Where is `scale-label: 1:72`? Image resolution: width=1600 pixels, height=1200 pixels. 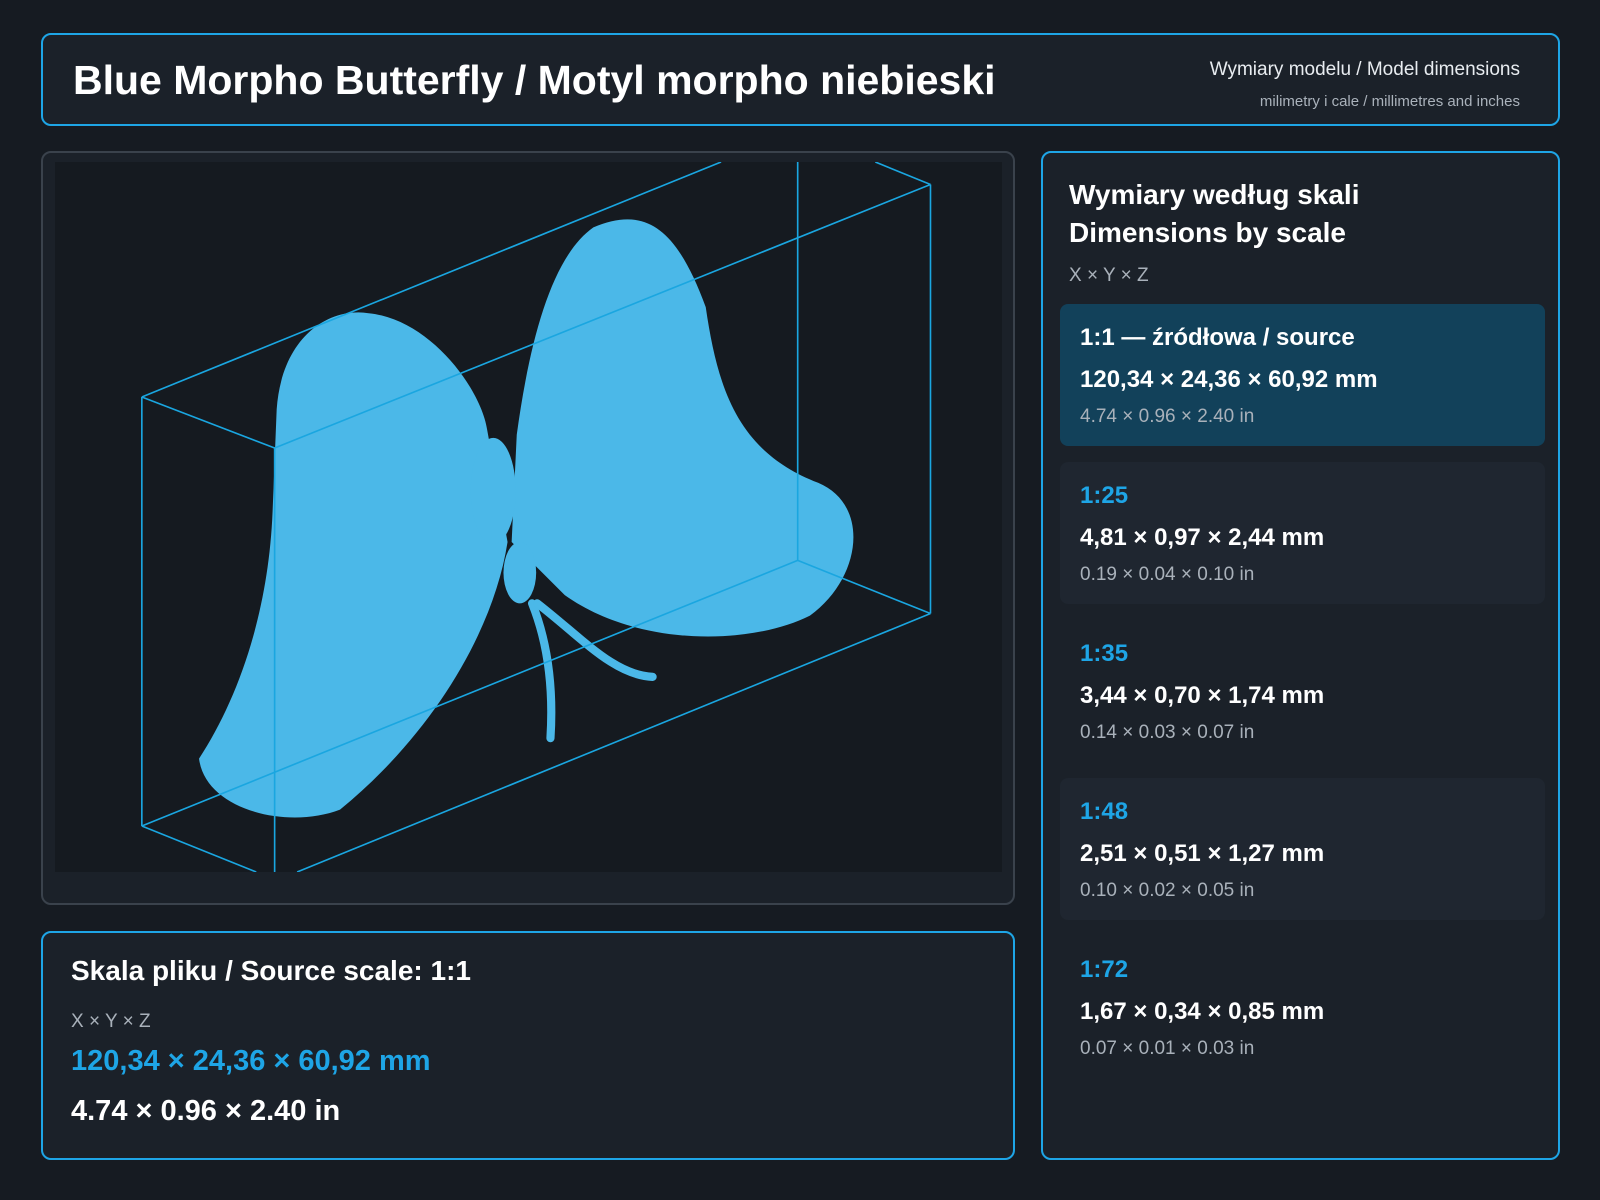 scale-label: 1:72 is located at coordinates (1104, 969).